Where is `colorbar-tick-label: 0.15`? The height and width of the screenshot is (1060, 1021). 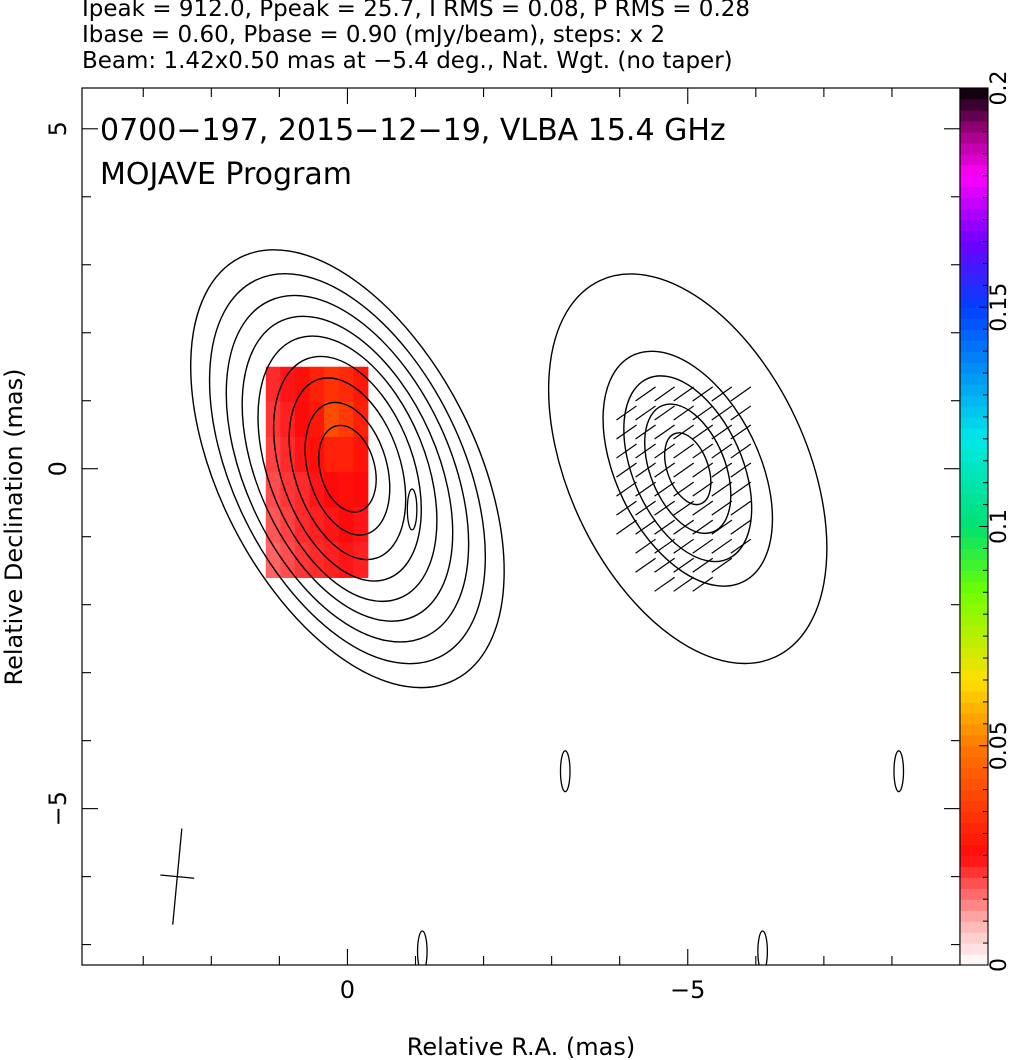 colorbar-tick-label: 0.15 is located at coordinates (999, 307).